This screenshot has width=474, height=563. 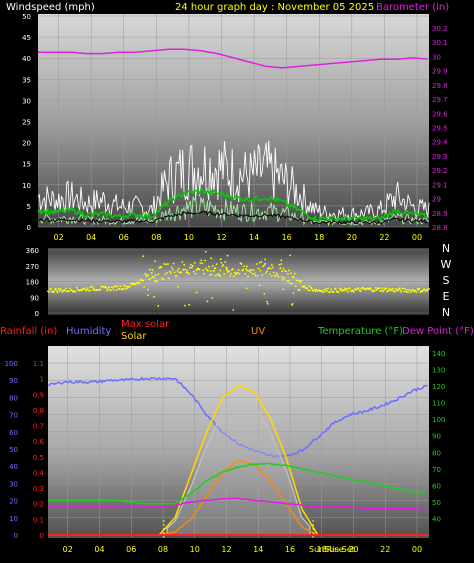 I want to click on x-tick-label: 06, so click(x=131, y=549).